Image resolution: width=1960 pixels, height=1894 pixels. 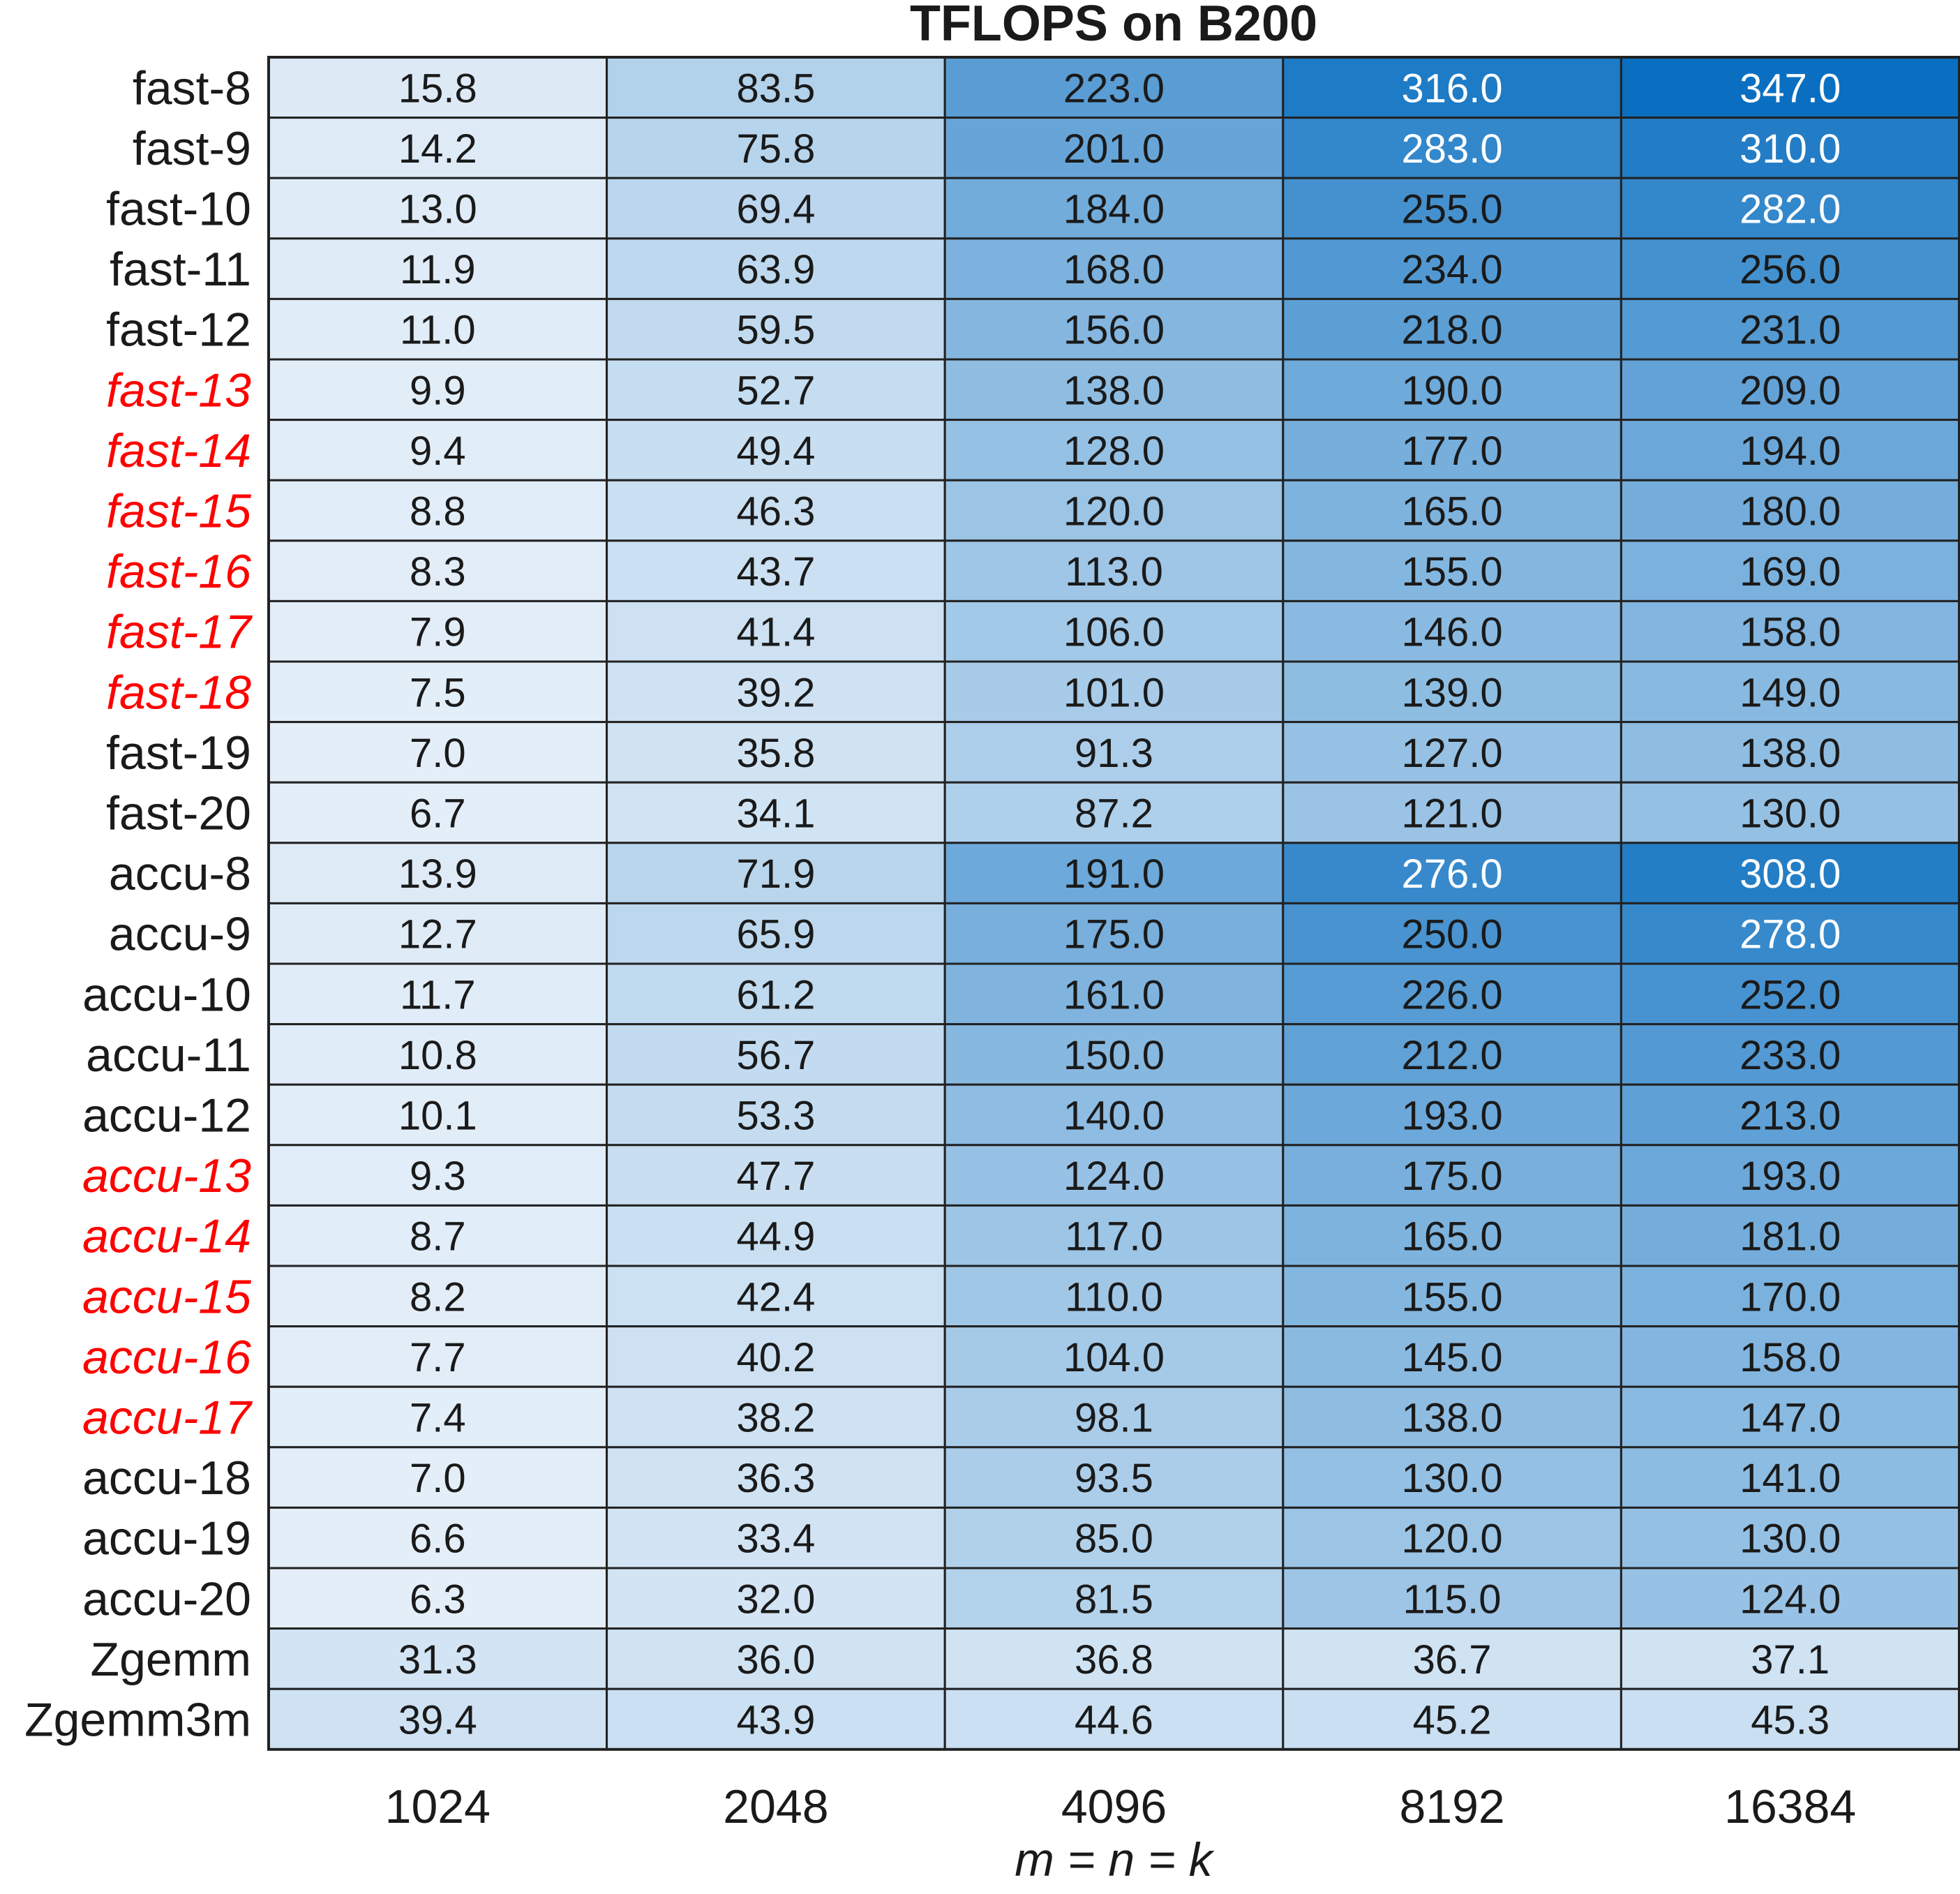 What do you see at coordinates (1452, 1116) in the screenshot?
I see `cell-value-label: 193.0` at bounding box center [1452, 1116].